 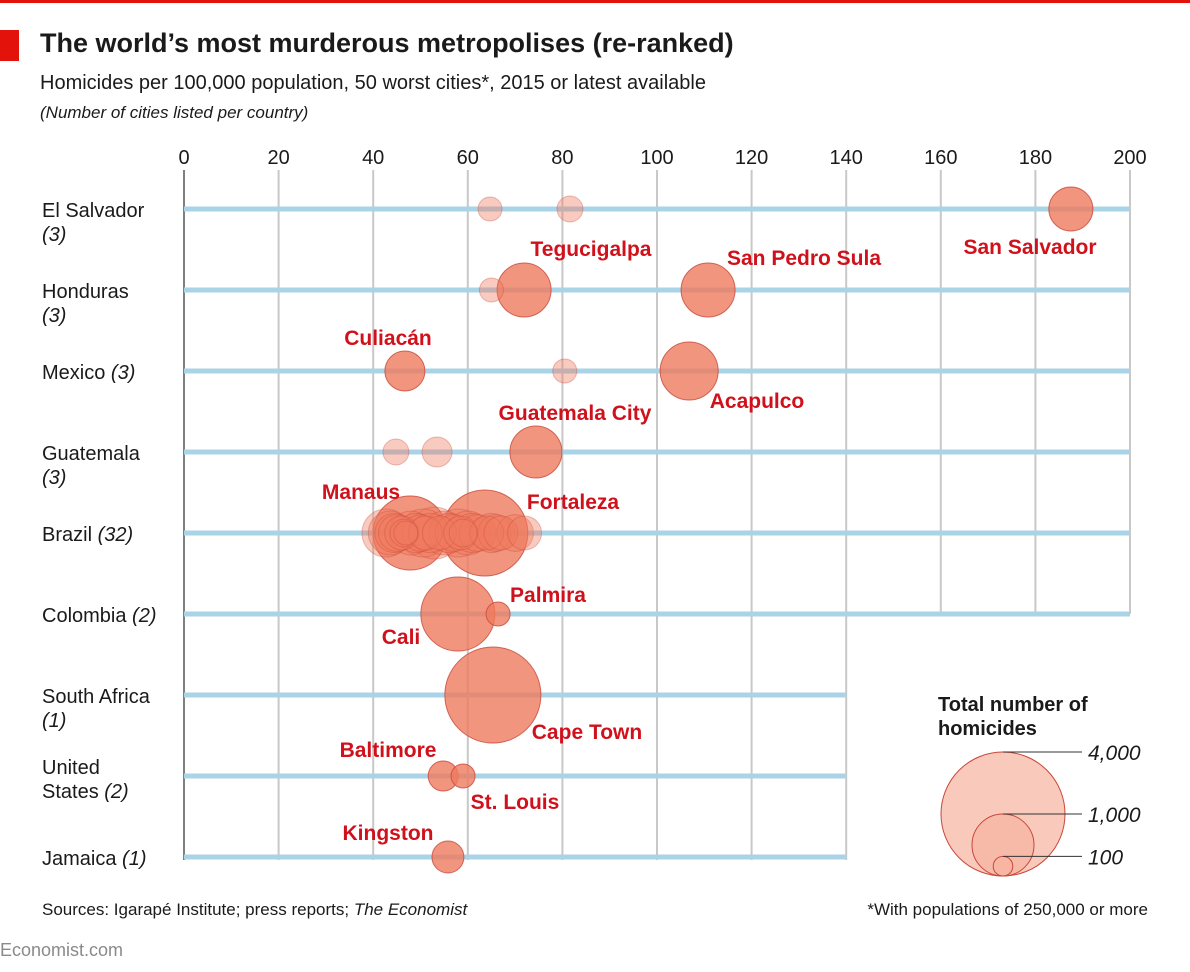 I want to click on sources-italic: The Economist, so click(x=410, y=909).